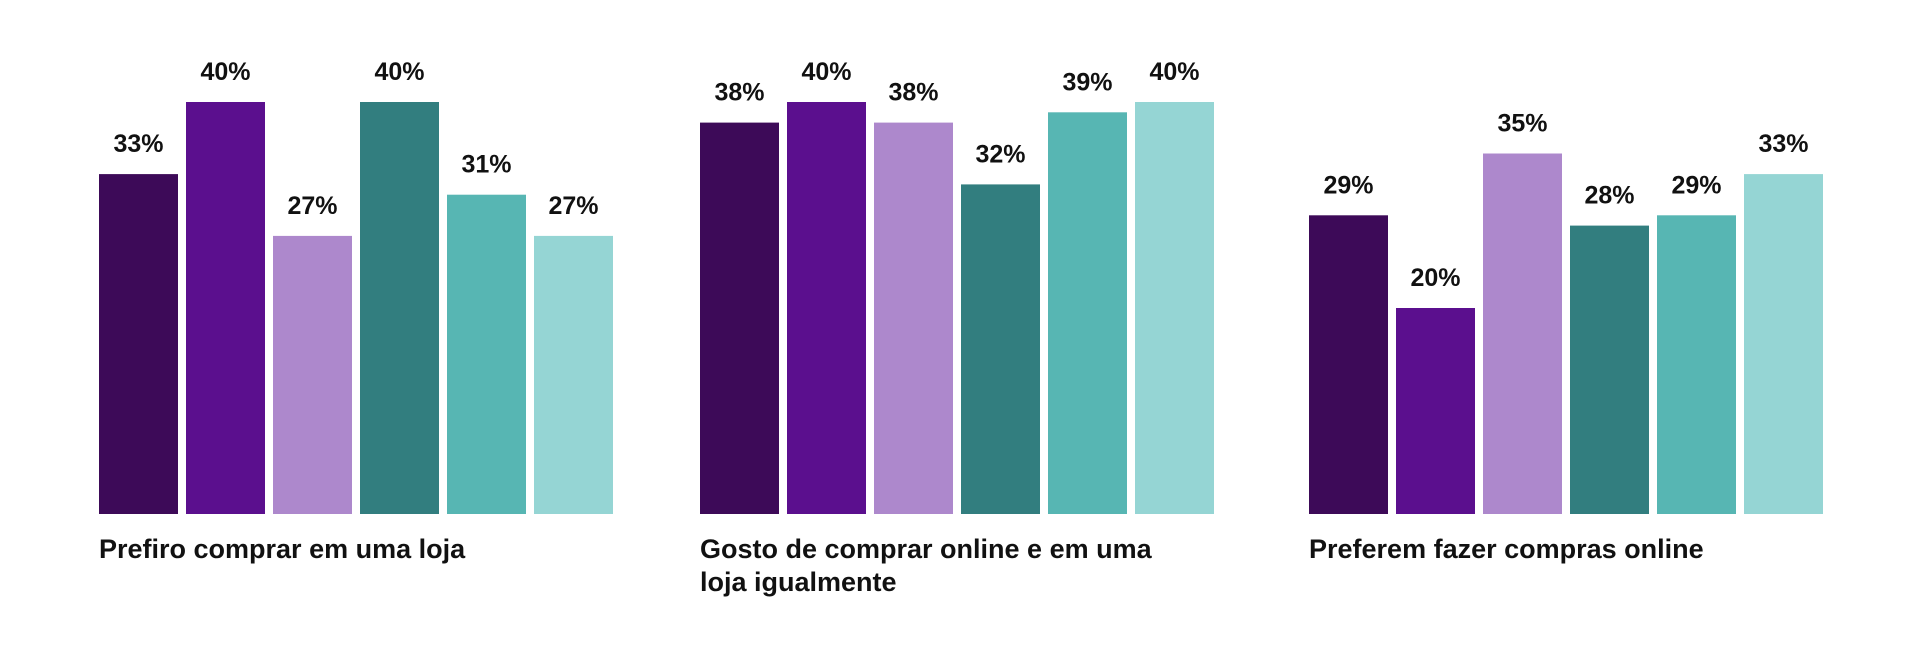 The image size is (1920, 653). I want to click on value-label-group3-series2: 20%, so click(1435, 278).